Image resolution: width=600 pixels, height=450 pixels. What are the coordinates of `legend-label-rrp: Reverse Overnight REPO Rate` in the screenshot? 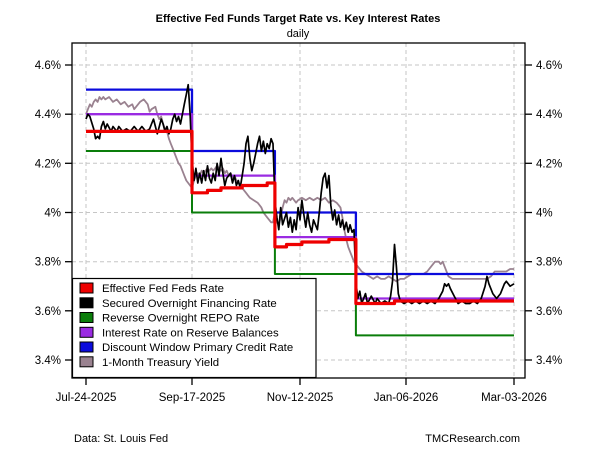 It's located at (181, 319).